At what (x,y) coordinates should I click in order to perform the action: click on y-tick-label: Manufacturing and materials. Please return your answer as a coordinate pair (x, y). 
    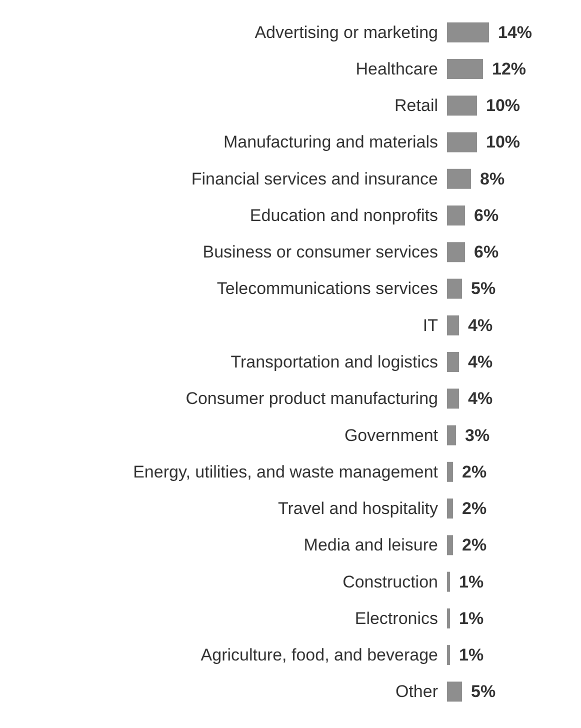
    Looking at the image, I should click on (330, 142).